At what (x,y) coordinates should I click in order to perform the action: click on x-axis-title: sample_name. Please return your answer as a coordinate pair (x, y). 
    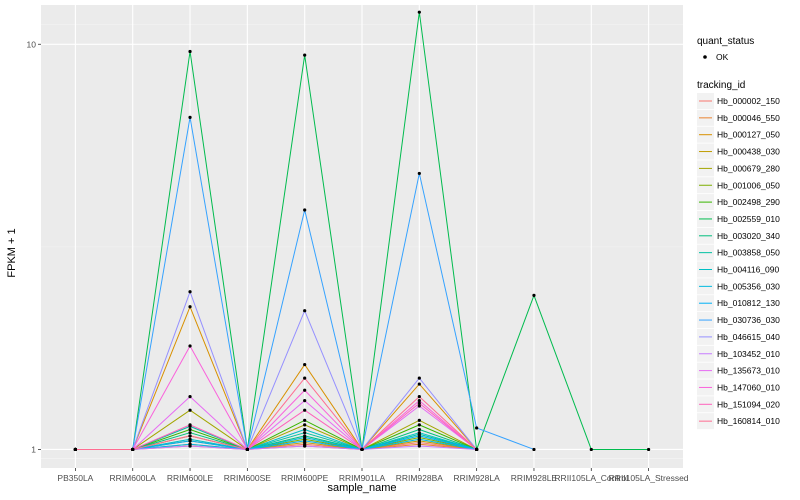
    Looking at the image, I should click on (361, 488).